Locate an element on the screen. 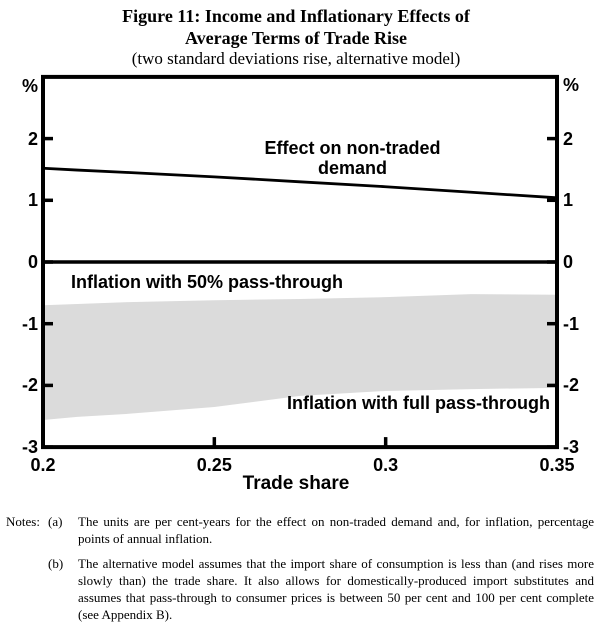 This screenshot has width=600, height=623. x-axis-title: Trade share is located at coordinates (296, 483).